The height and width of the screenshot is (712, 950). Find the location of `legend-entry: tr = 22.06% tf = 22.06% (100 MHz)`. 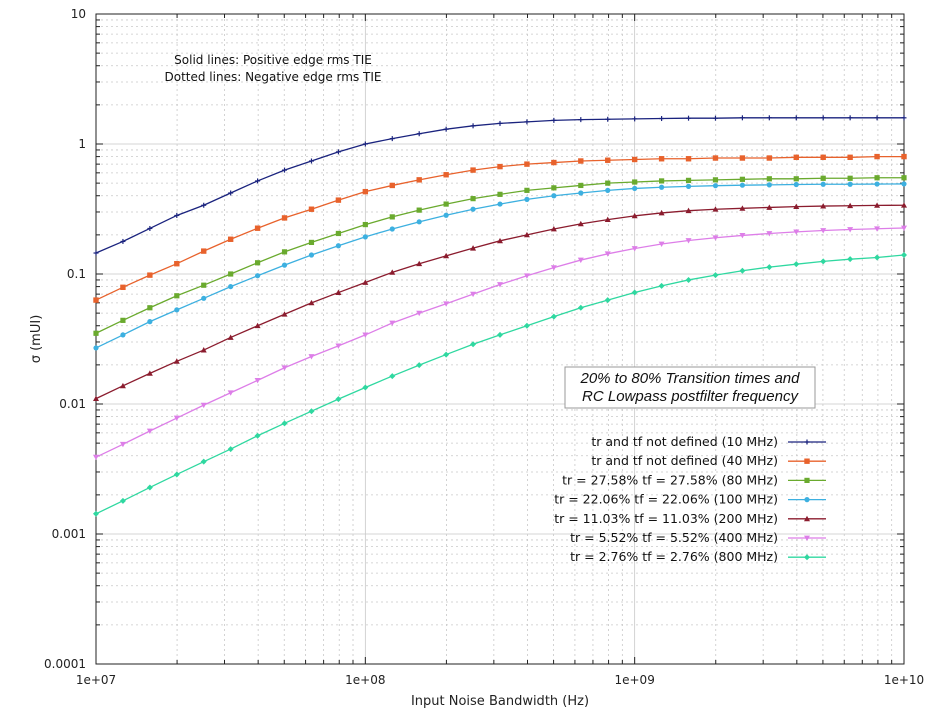

legend-entry: tr = 22.06% tf = 22.06% (100 MHz) is located at coordinates (690, 499).